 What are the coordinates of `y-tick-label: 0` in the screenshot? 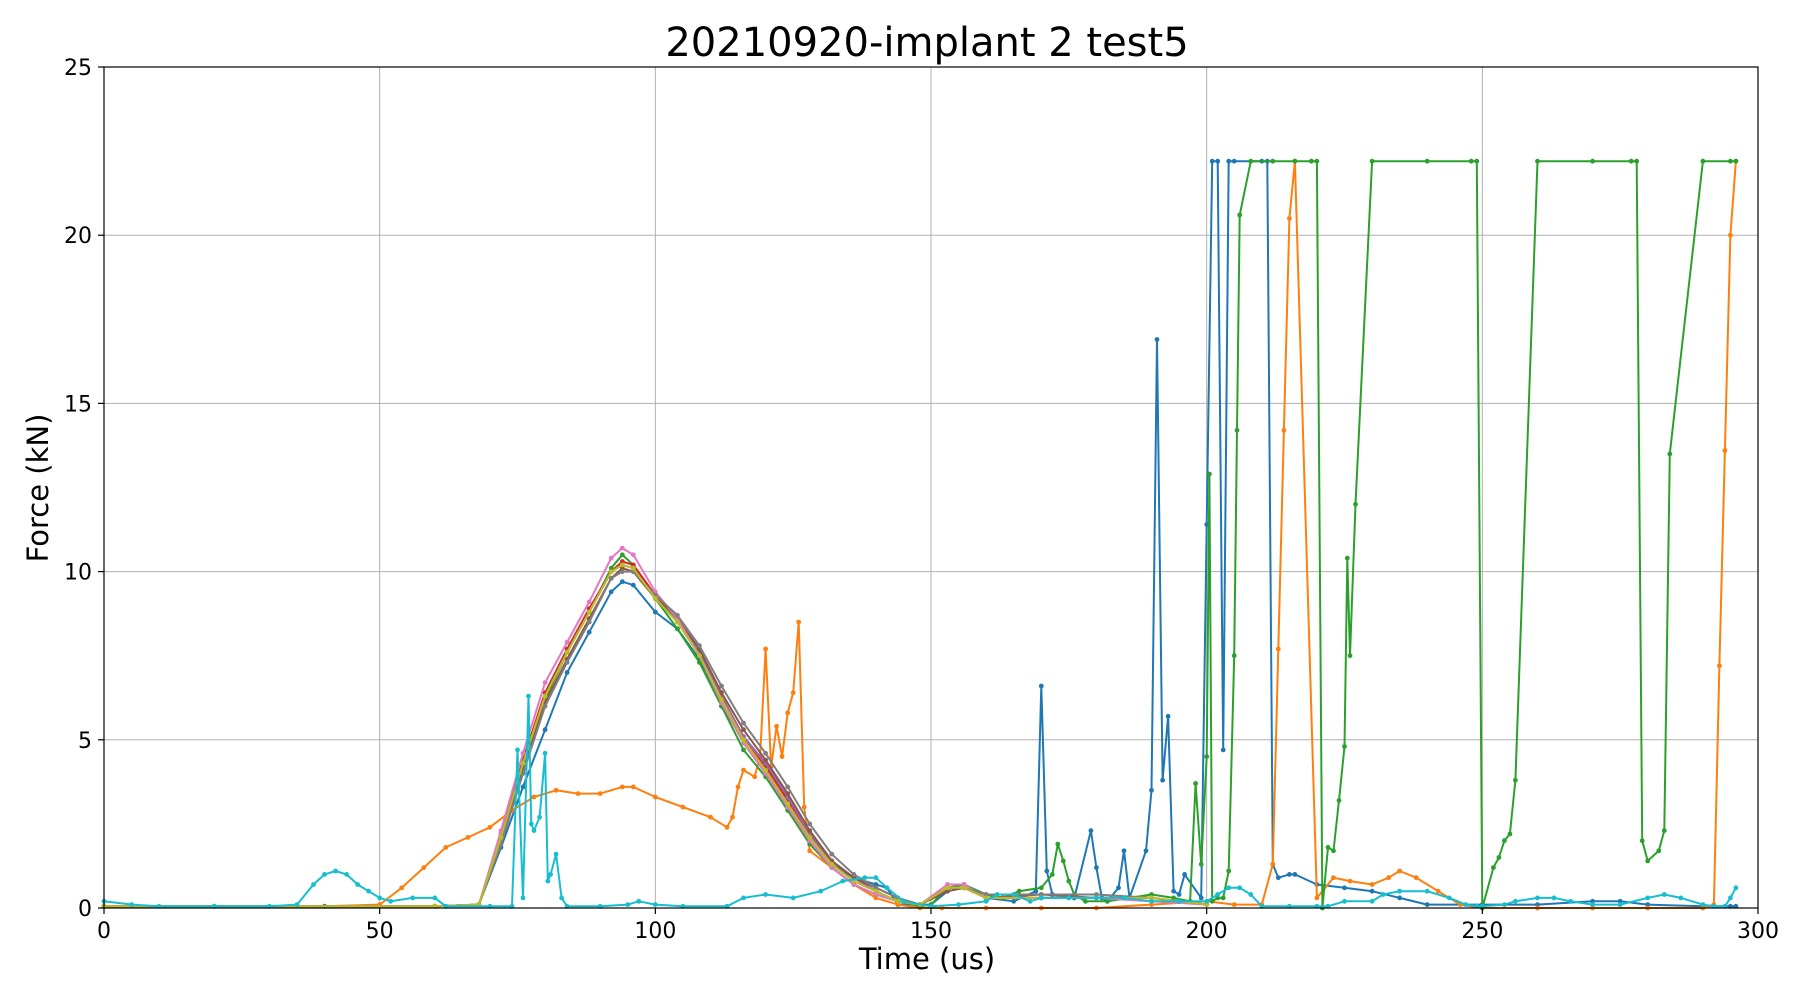 It's located at (85, 909).